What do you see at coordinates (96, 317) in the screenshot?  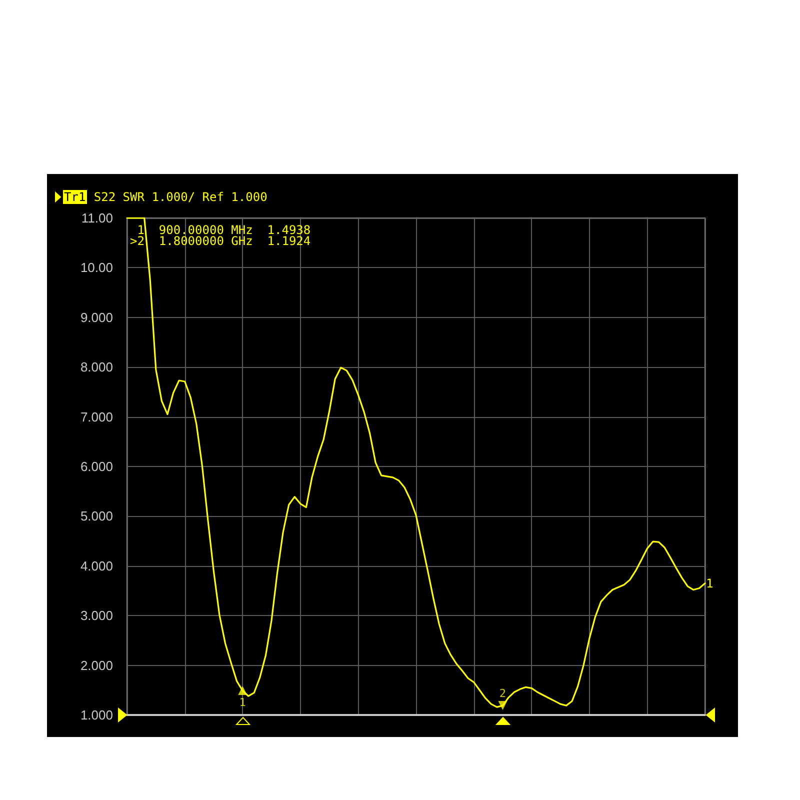 I see `y-tick-label: 9.000` at bounding box center [96, 317].